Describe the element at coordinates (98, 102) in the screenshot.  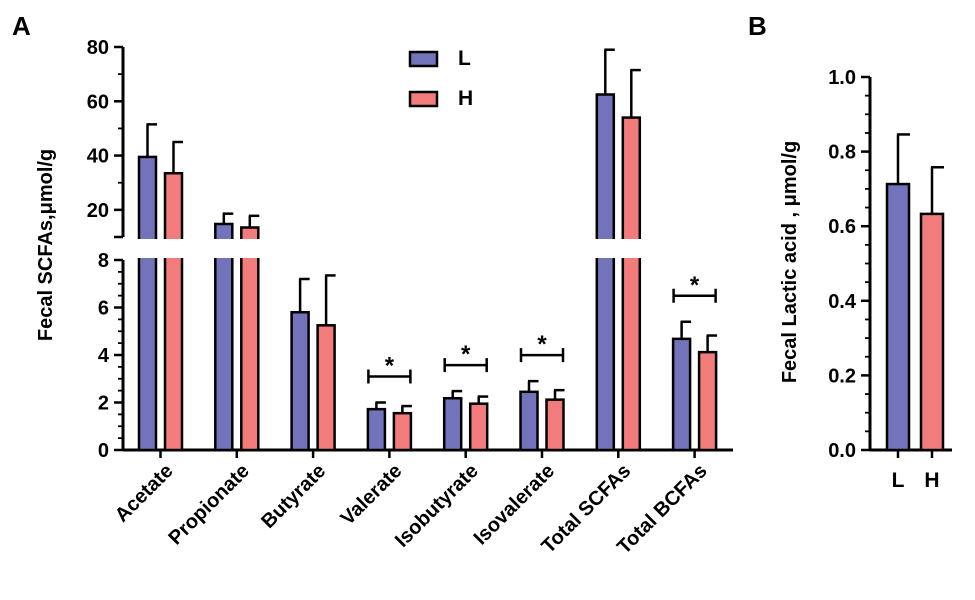
I see `y-tick-label: 60` at that location.